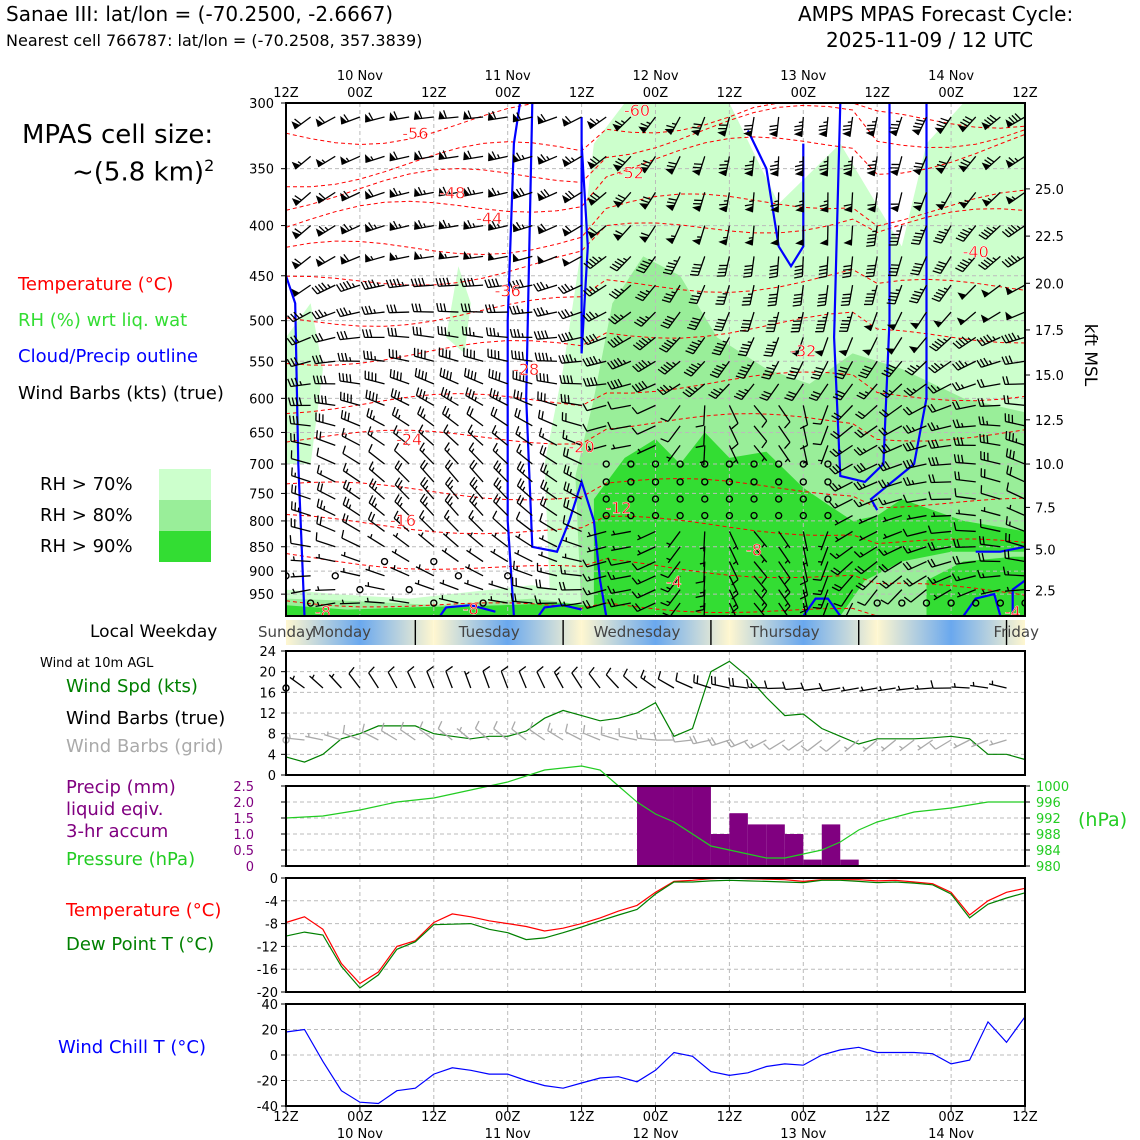 The width and height of the screenshot is (1140, 1140). Describe the element at coordinates (738, 839) in the screenshot. I see `precip-bar` at that location.